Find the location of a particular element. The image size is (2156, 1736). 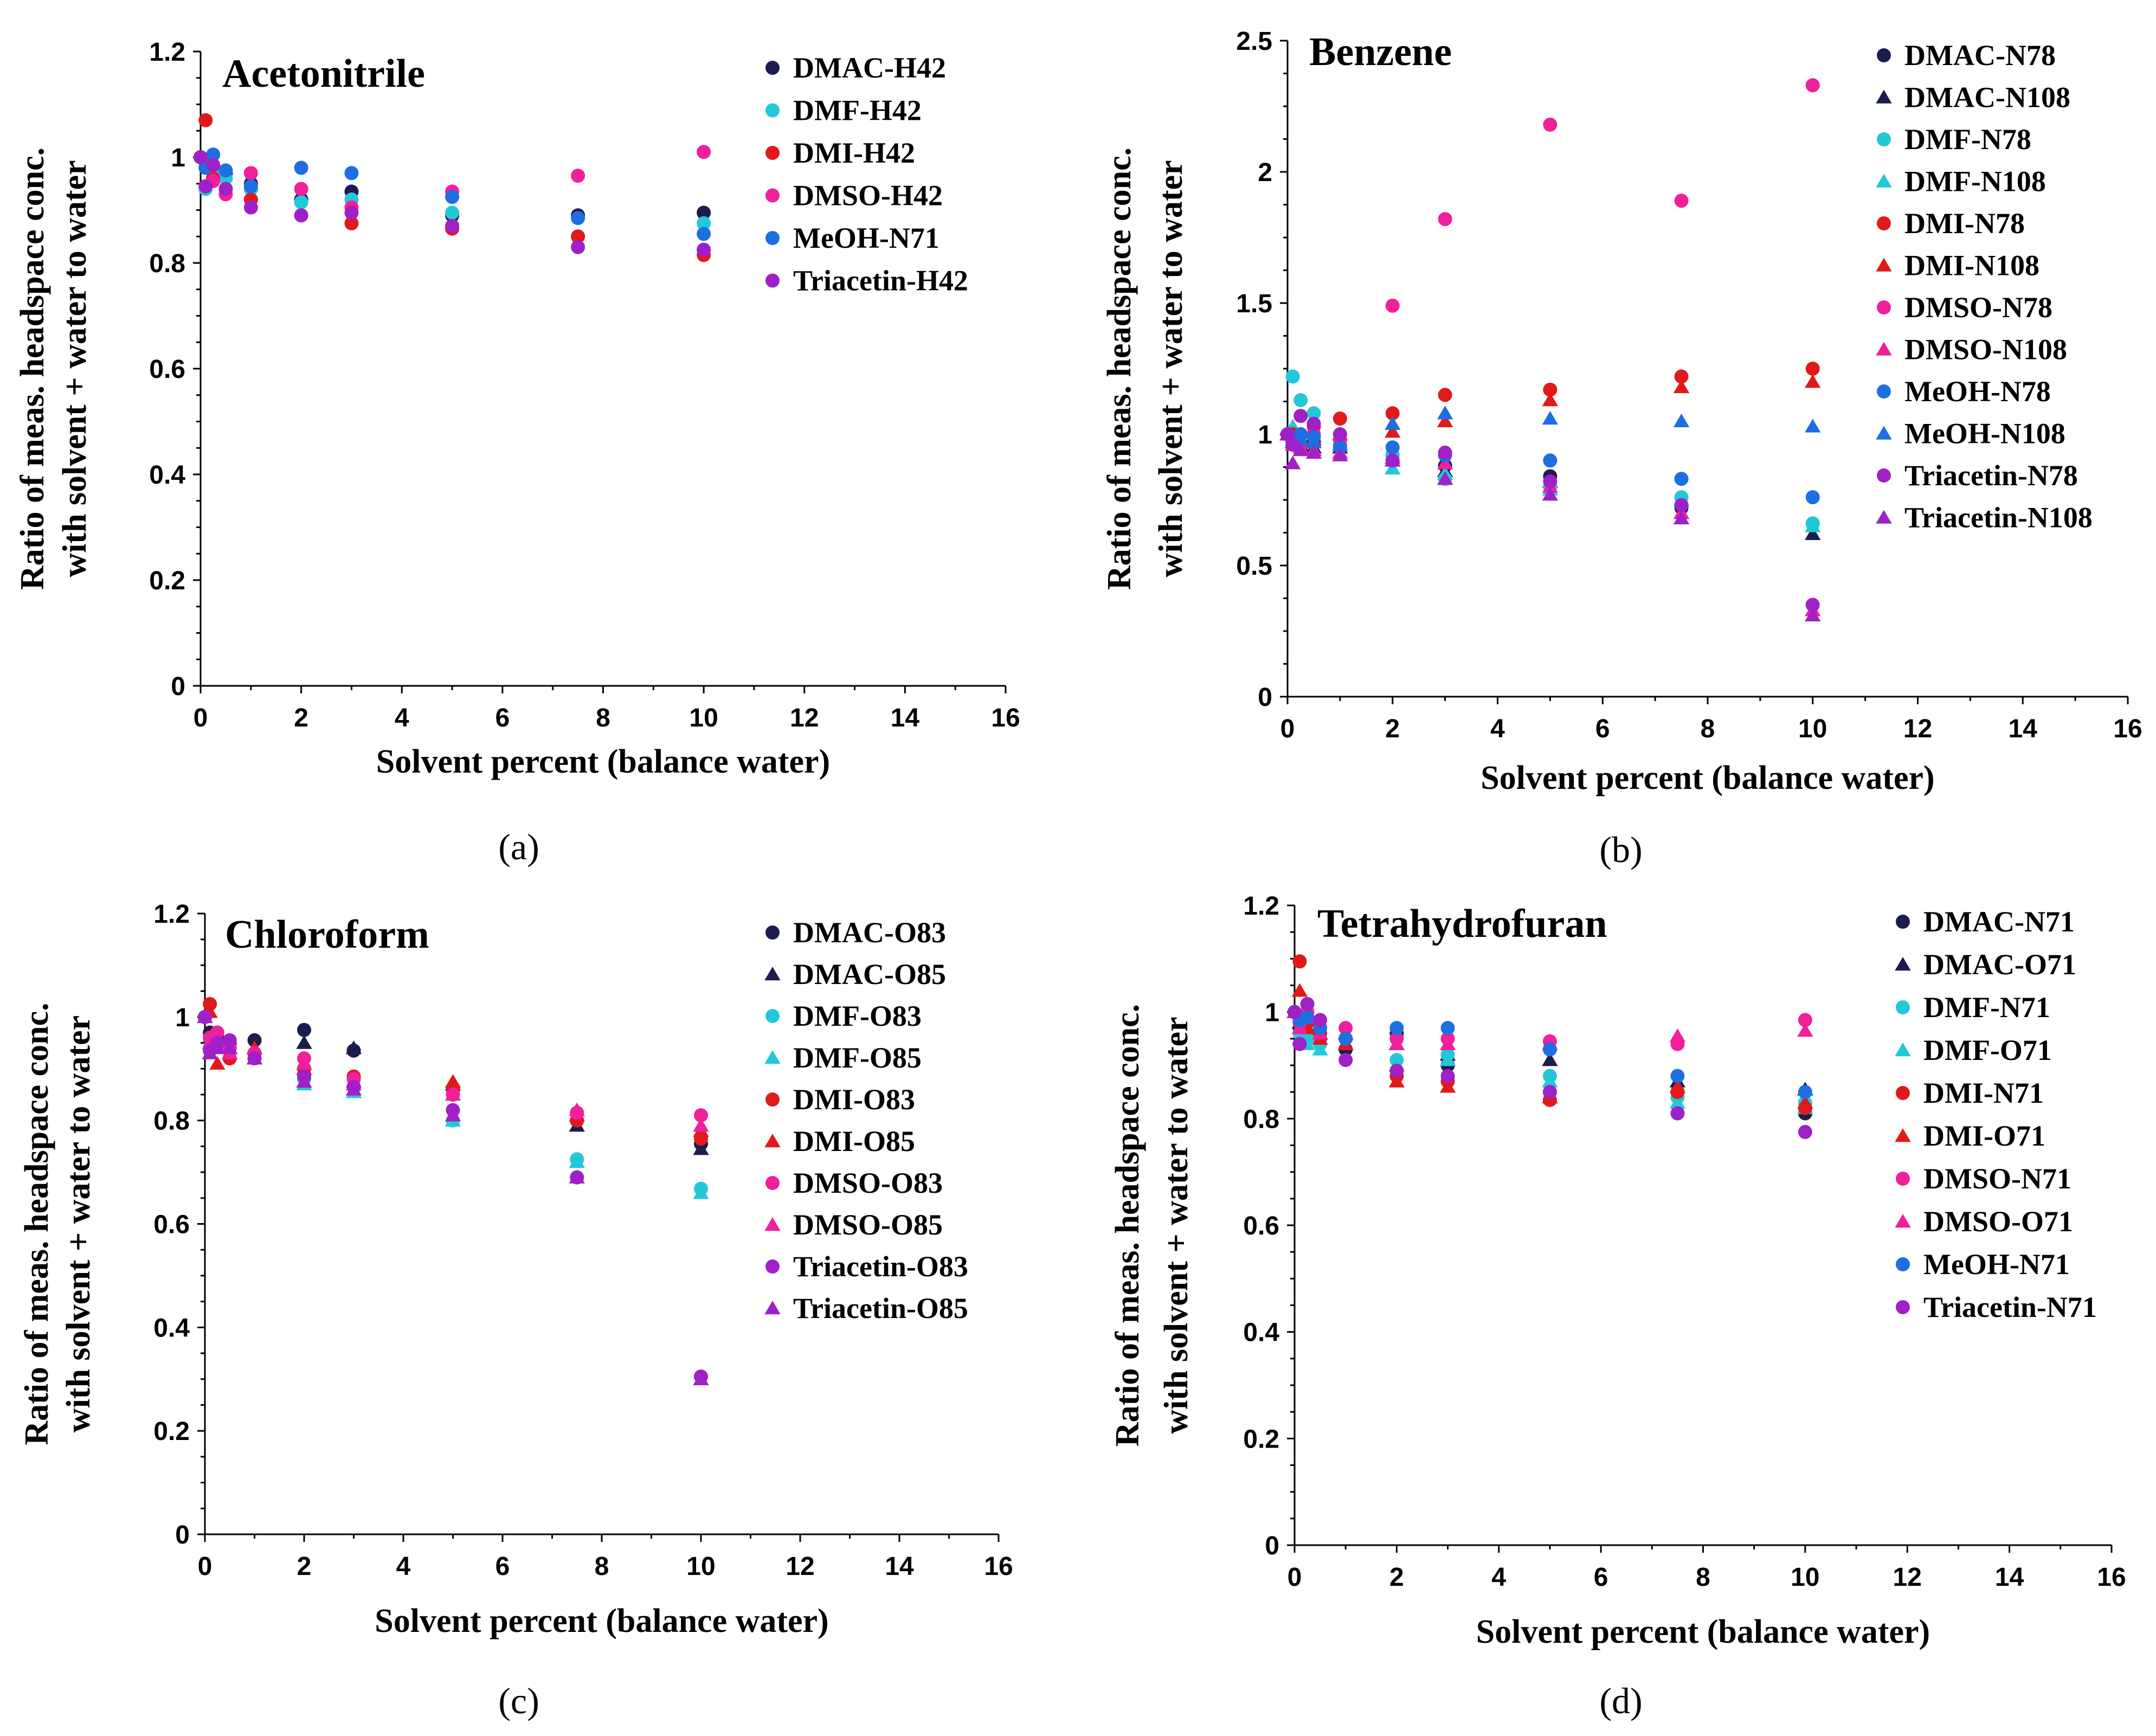

series-triacetin-h42 is located at coordinates (452, 203).